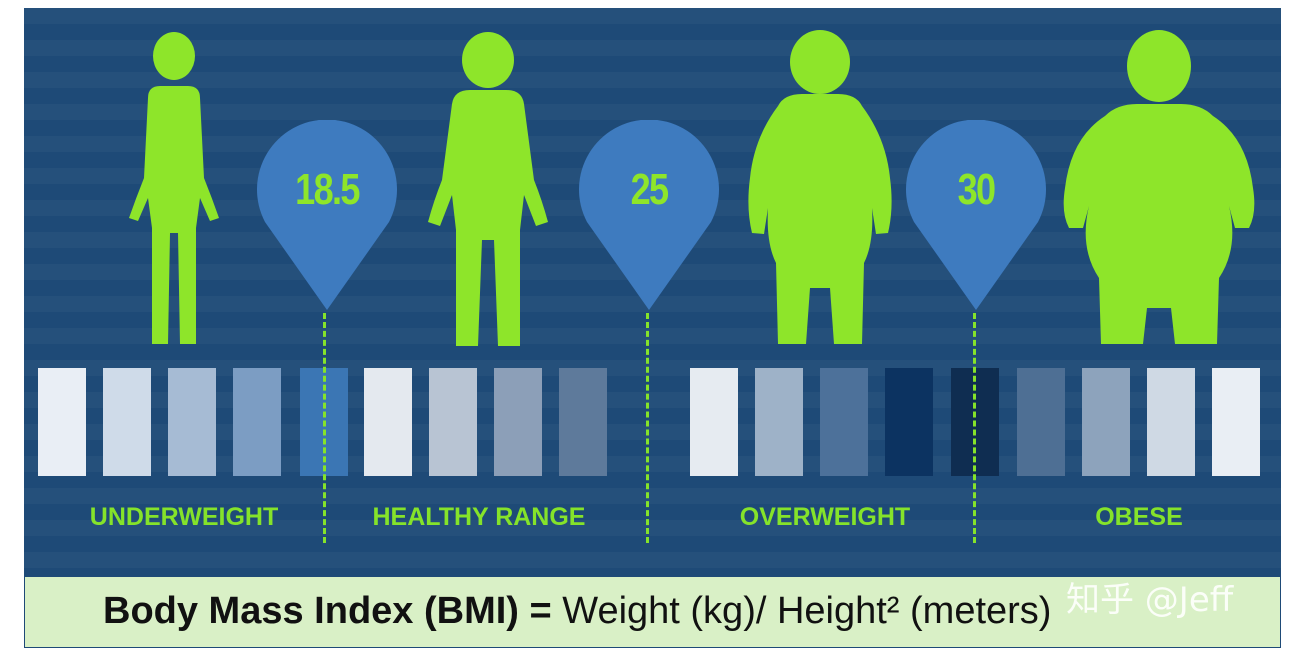 The height and width of the screenshot is (650, 1297). I want to click on threshold-value-2: 25, so click(650, 189).